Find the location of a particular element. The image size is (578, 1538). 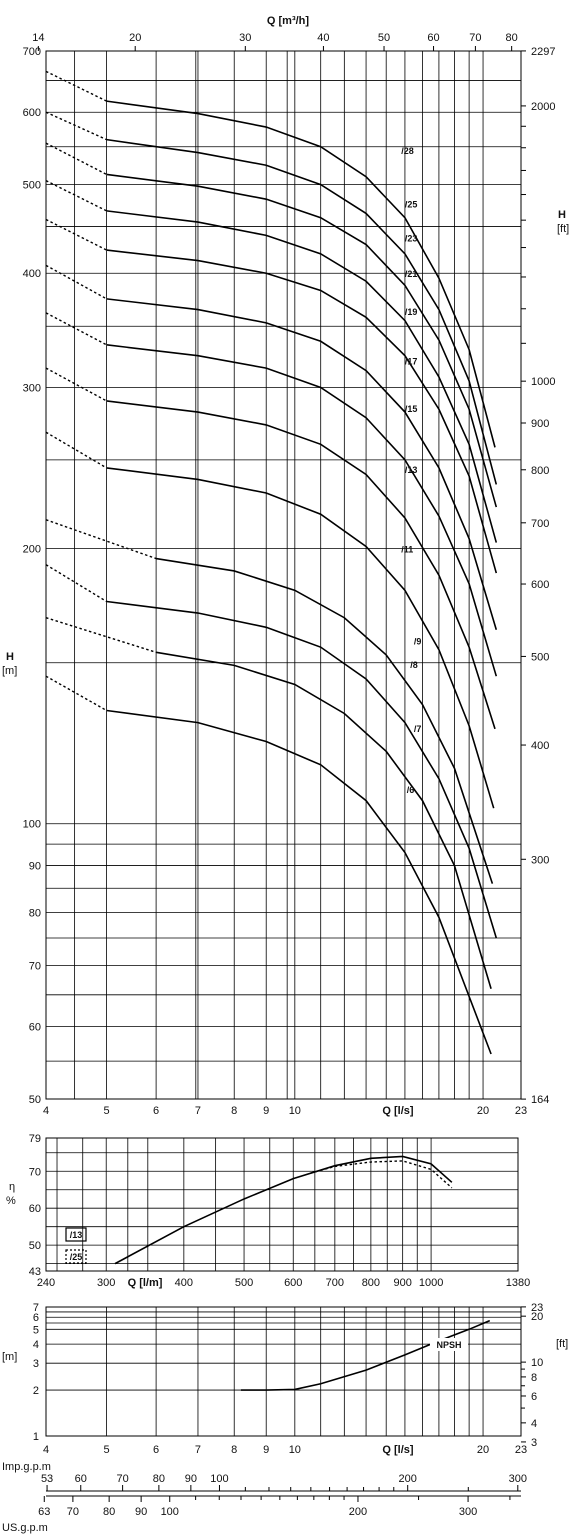

curve-23-extension is located at coordinates (76, 159).